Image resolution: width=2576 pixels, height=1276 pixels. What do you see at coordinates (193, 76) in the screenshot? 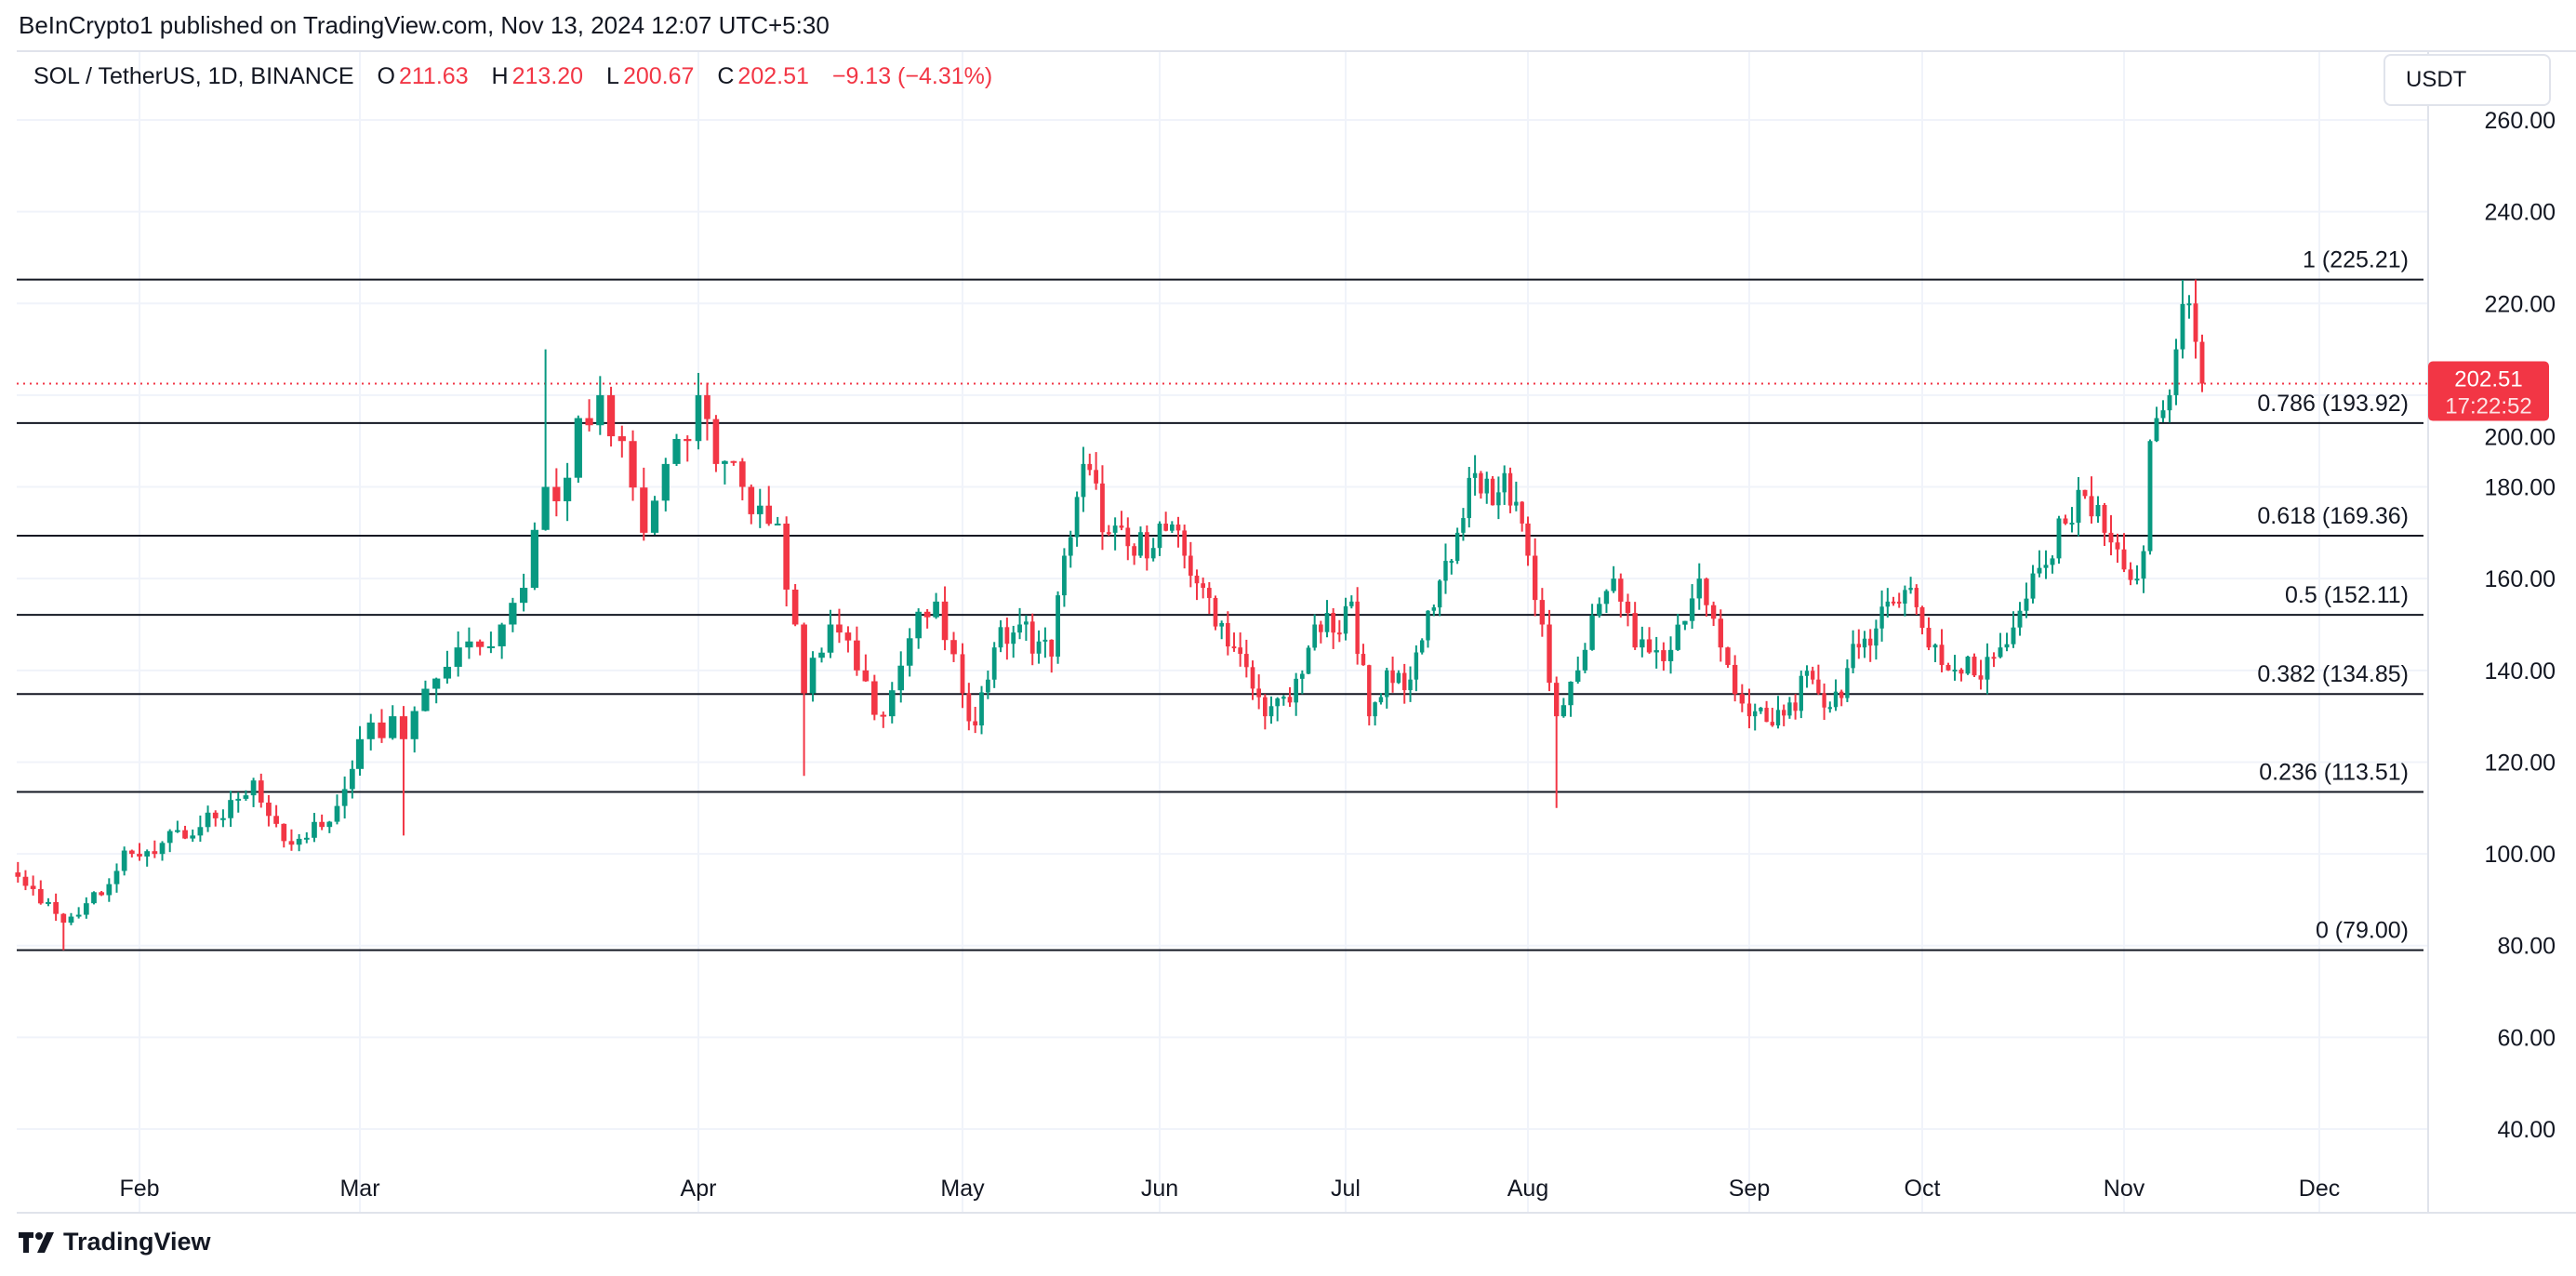
I see `symbol-name: SOL / TetherUS, 1D, BINANCE` at bounding box center [193, 76].